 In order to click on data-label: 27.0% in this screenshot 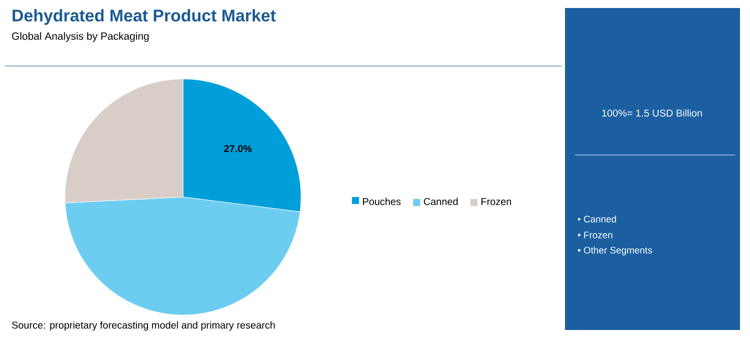, I will do `click(238, 148)`.